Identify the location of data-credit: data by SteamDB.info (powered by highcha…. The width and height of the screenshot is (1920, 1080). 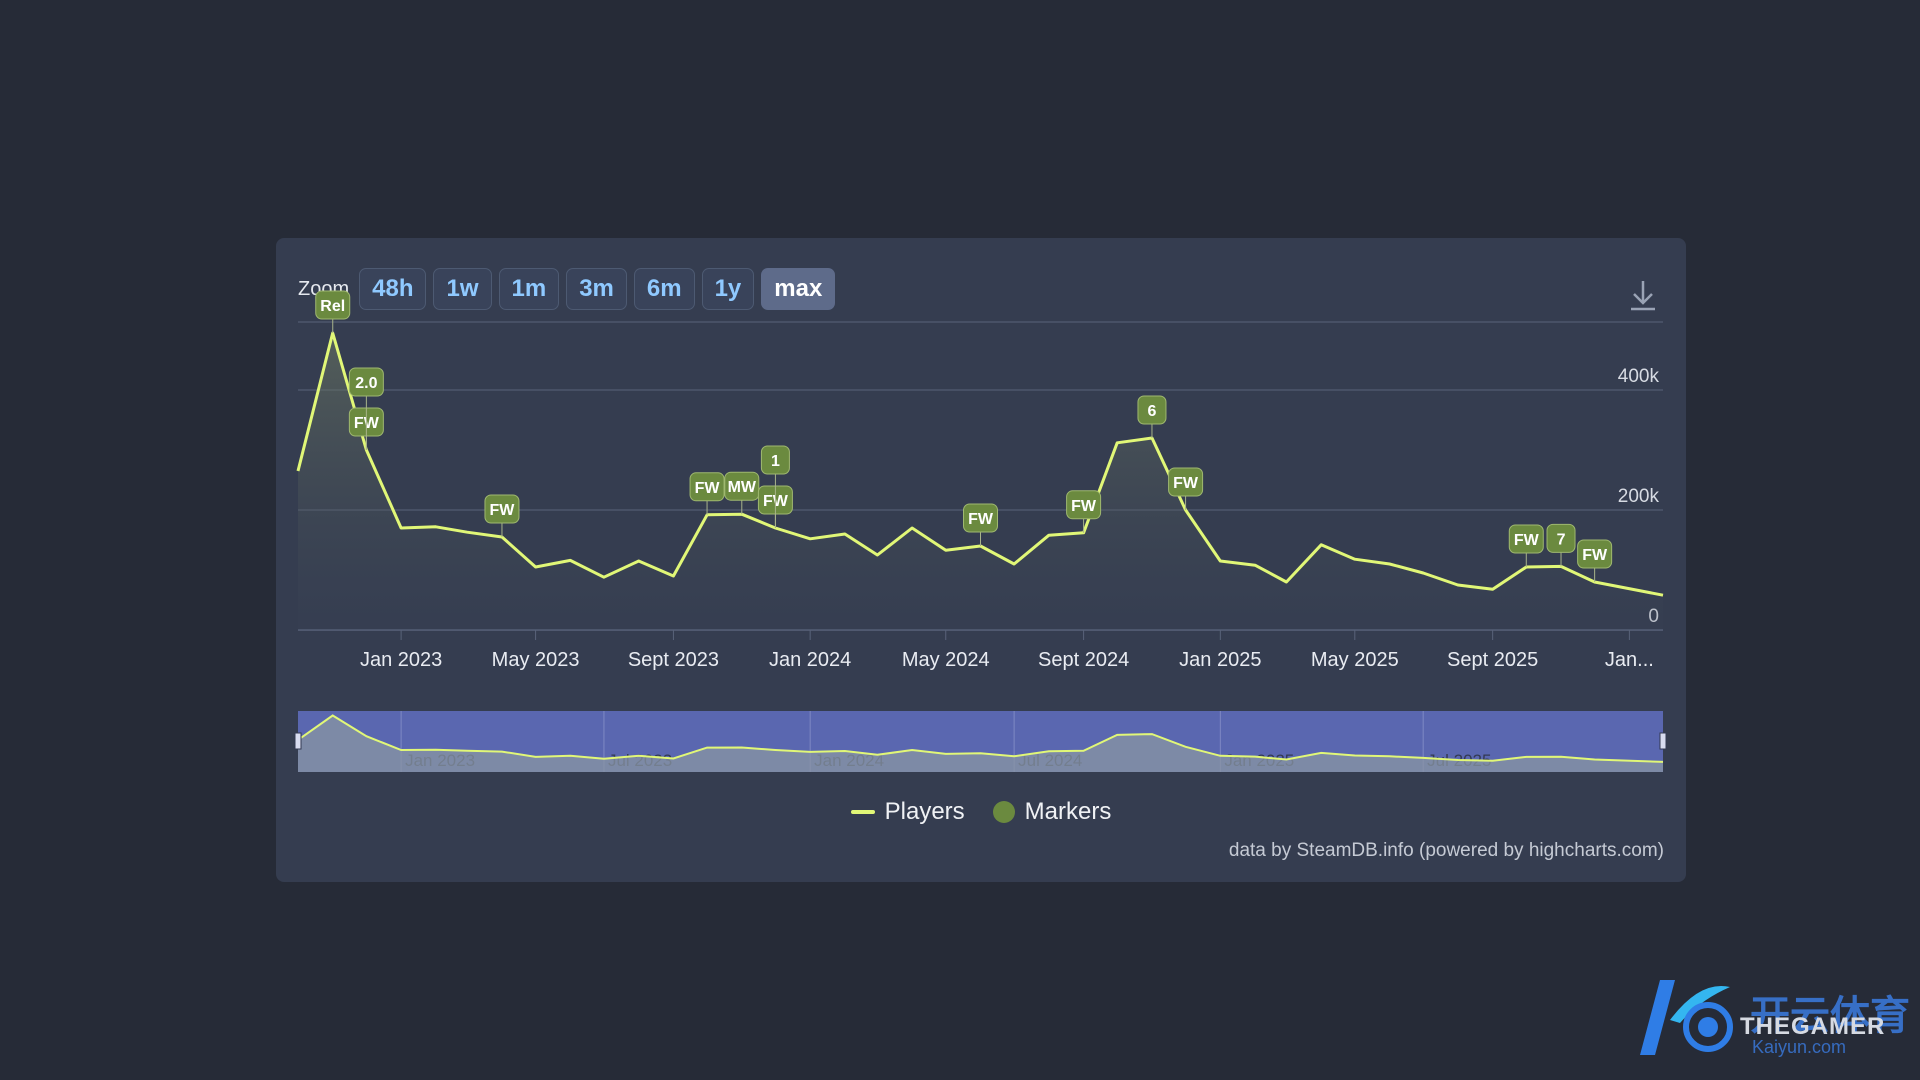
(1446, 850).